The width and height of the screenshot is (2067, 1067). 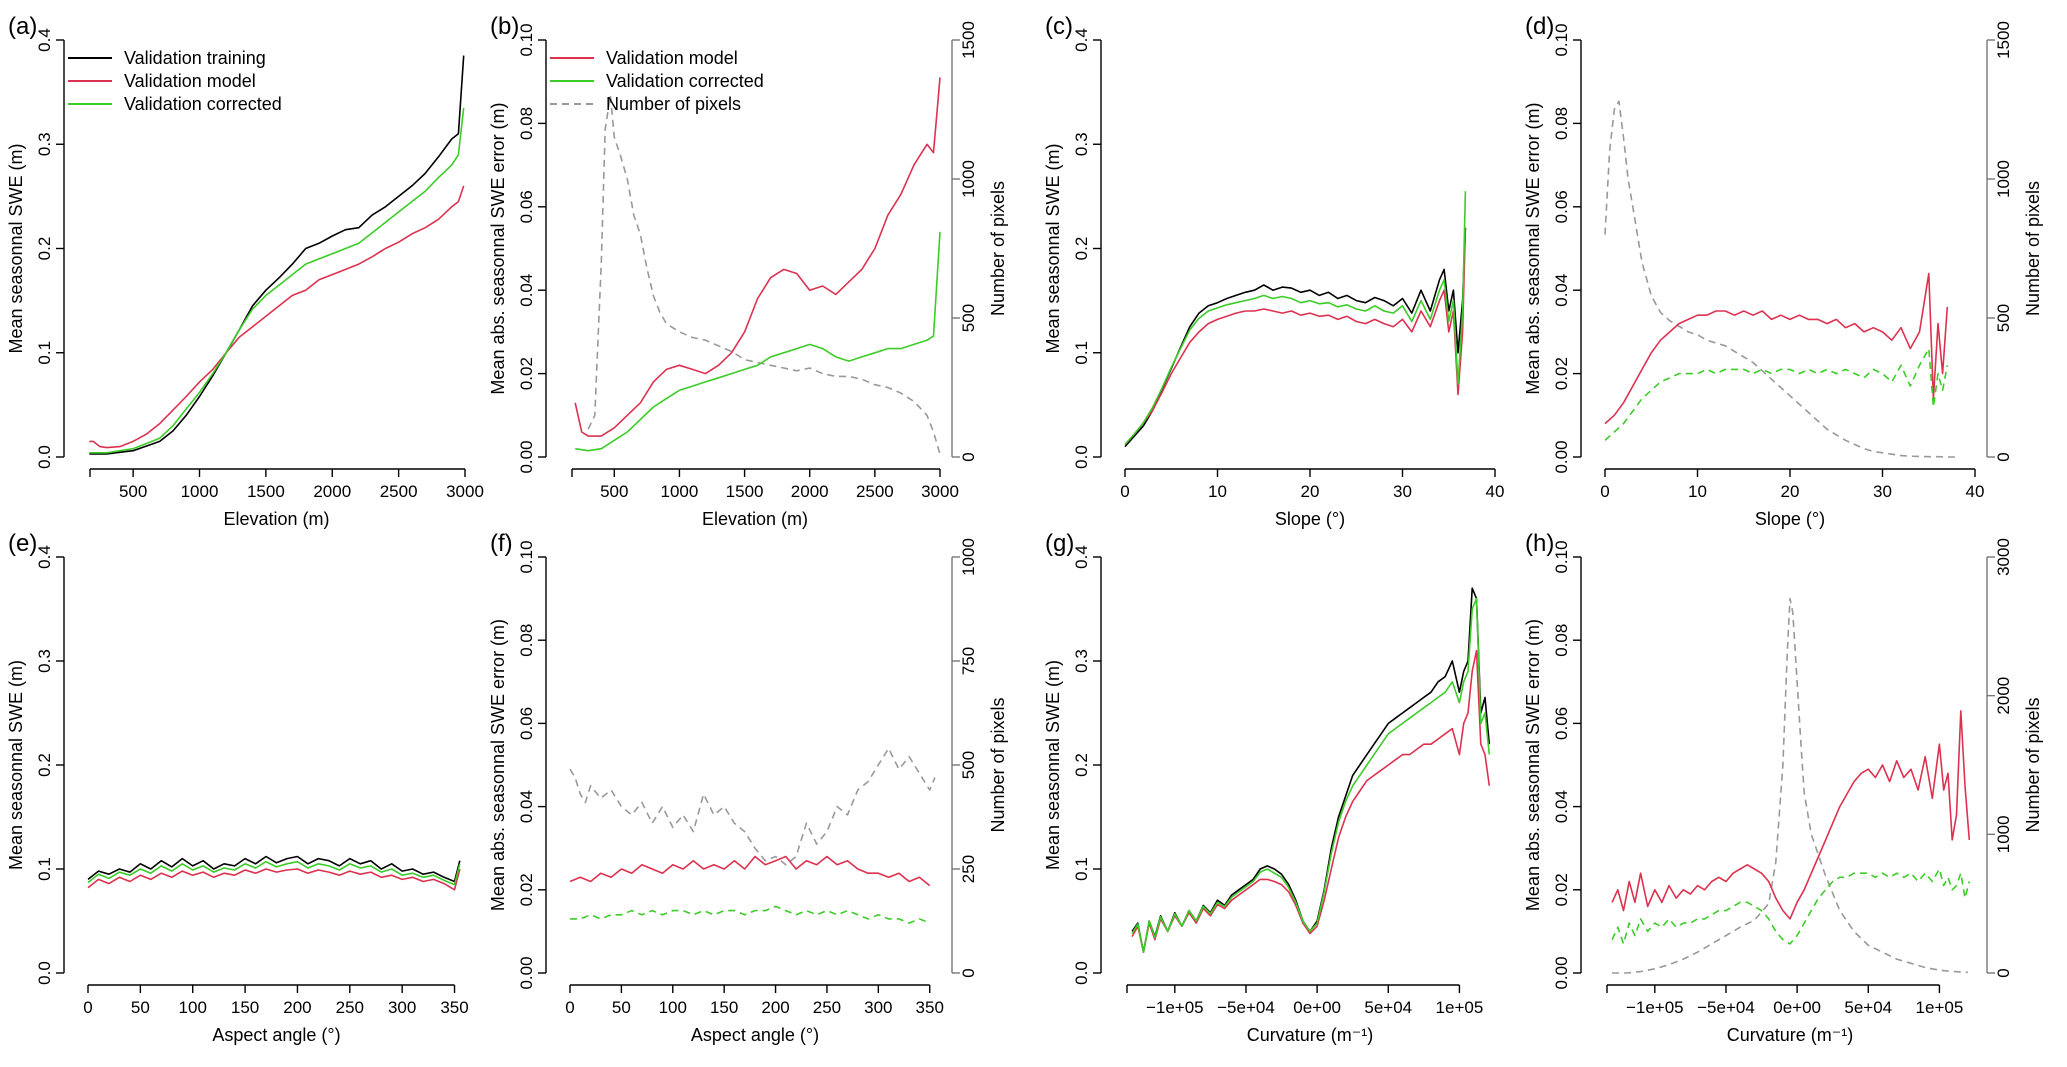 What do you see at coordinates (1790, 1035) in the screenshot?
I see `x-axis-label: Curvature (m⁻¹)` at bounding box center [1790, 1035].